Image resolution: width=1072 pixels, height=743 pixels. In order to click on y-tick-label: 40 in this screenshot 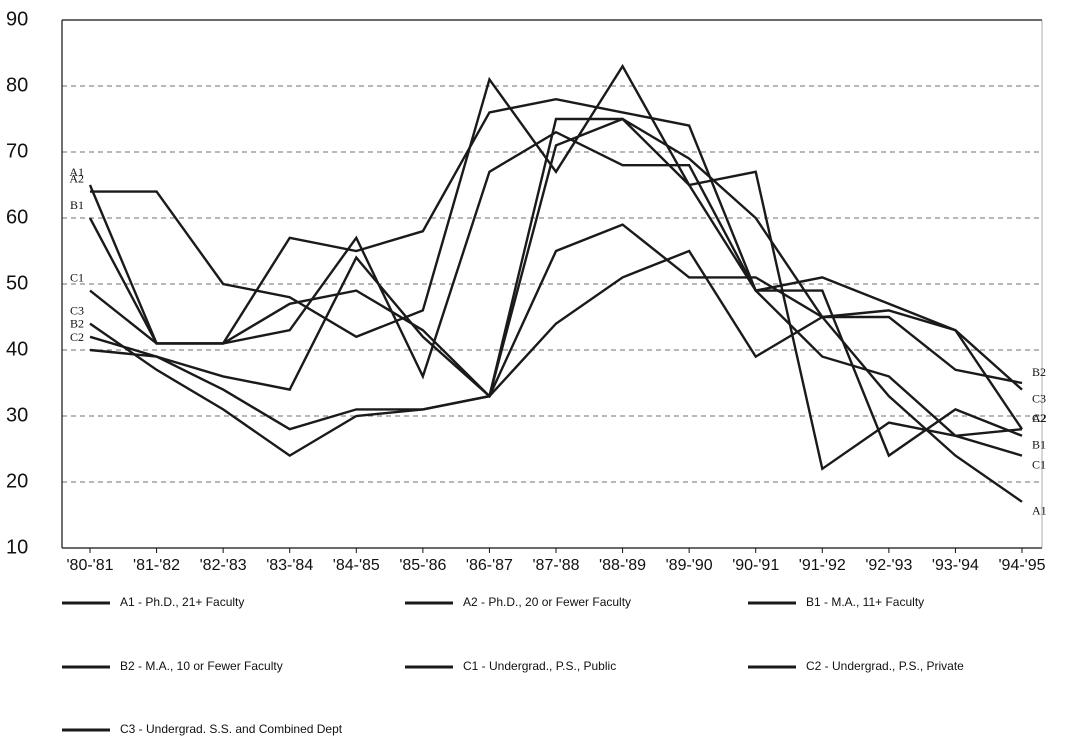, I will do `click(17, 349)`.